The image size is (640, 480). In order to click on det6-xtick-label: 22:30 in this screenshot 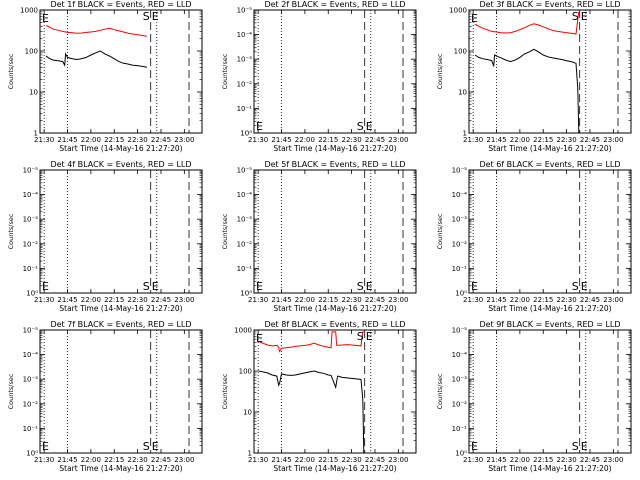, I will do `click(567, 300)`.